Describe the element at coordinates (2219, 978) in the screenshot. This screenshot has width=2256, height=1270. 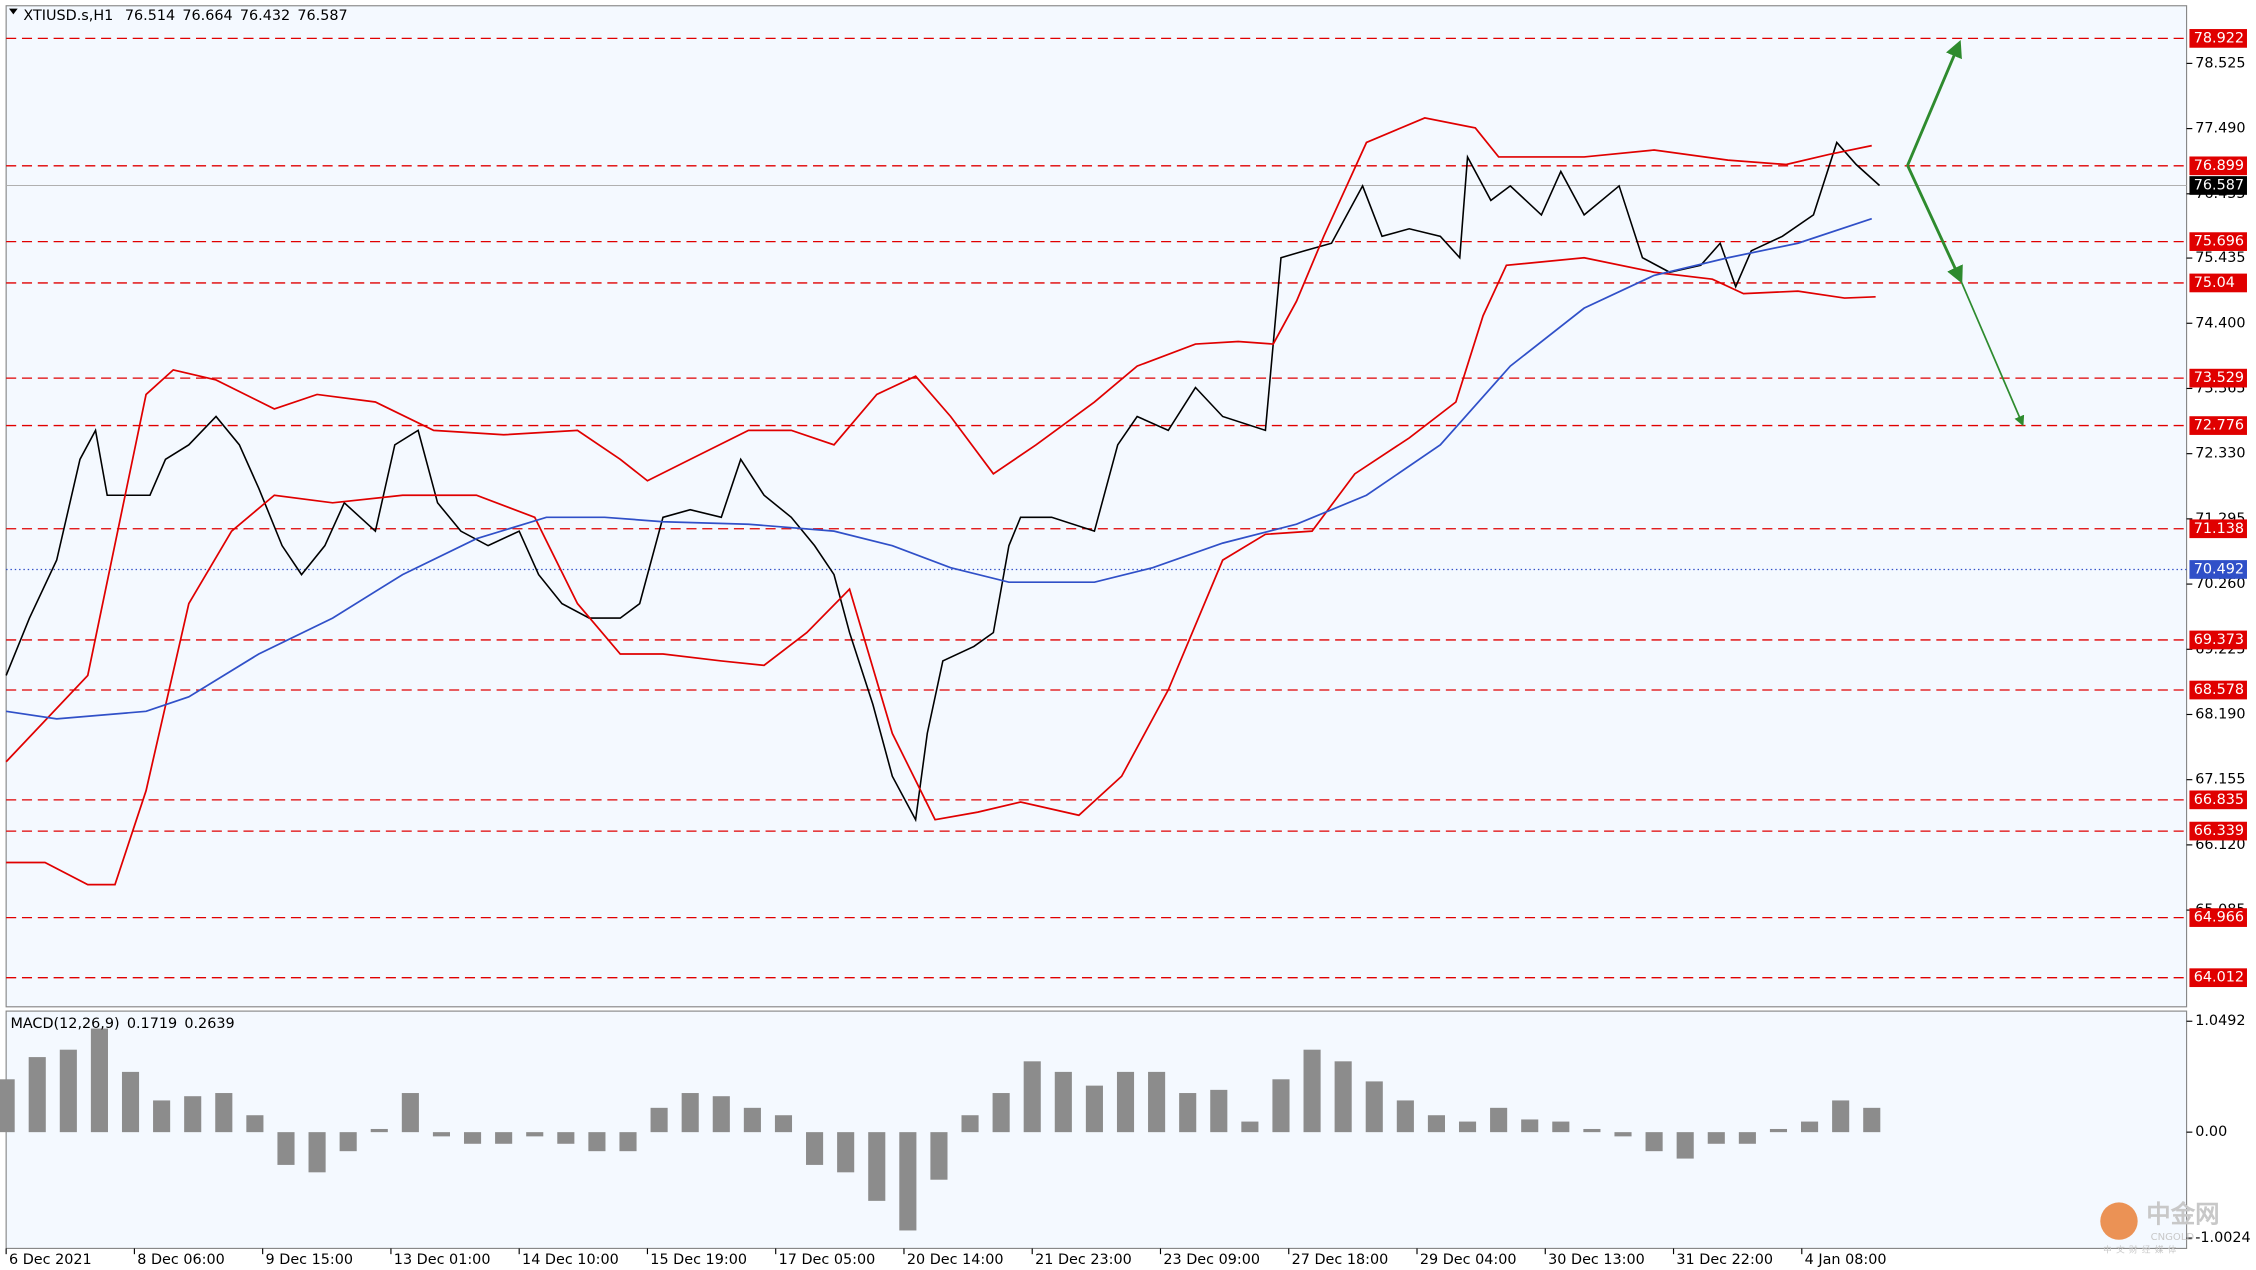
I see `level-label: 64.012` at that location.